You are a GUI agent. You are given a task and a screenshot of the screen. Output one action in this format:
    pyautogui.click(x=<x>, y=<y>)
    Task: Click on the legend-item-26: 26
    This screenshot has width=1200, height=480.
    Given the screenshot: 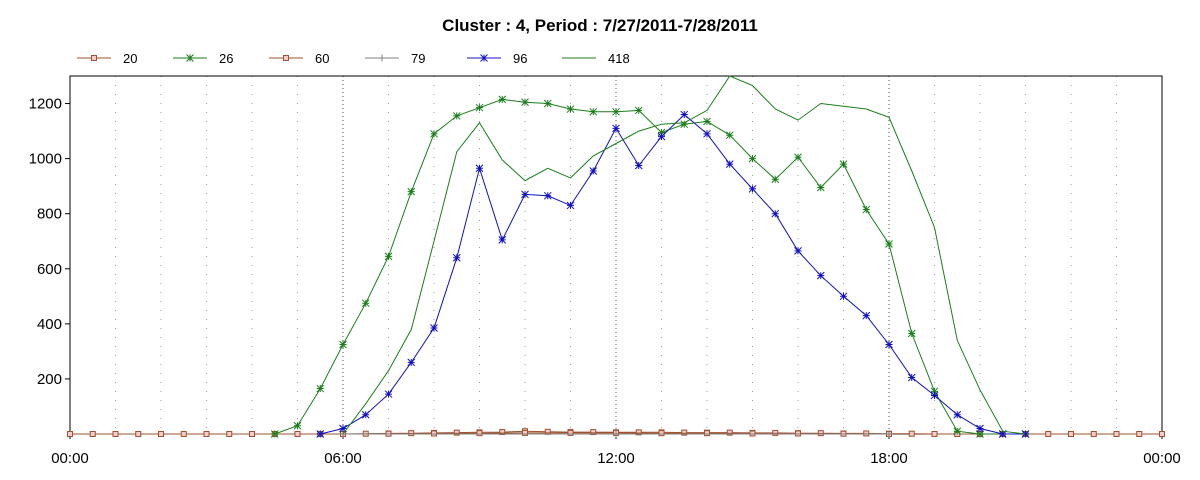 What is the action you would take?
    pyautogui.click(x=203, y=58)
    